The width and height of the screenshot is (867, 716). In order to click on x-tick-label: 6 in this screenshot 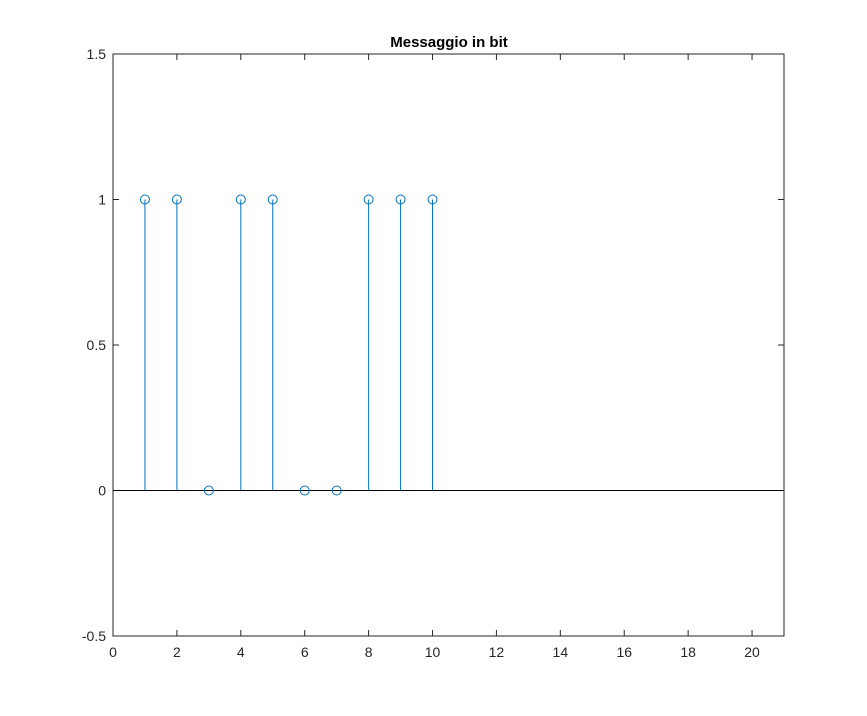, I will do `click(305, 652)`.